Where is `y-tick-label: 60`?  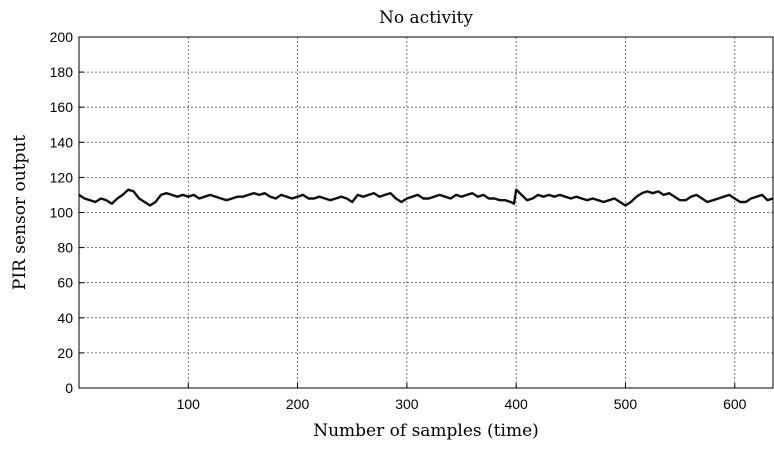 y-tick-label: 60 is located at coordinates (65, 283).